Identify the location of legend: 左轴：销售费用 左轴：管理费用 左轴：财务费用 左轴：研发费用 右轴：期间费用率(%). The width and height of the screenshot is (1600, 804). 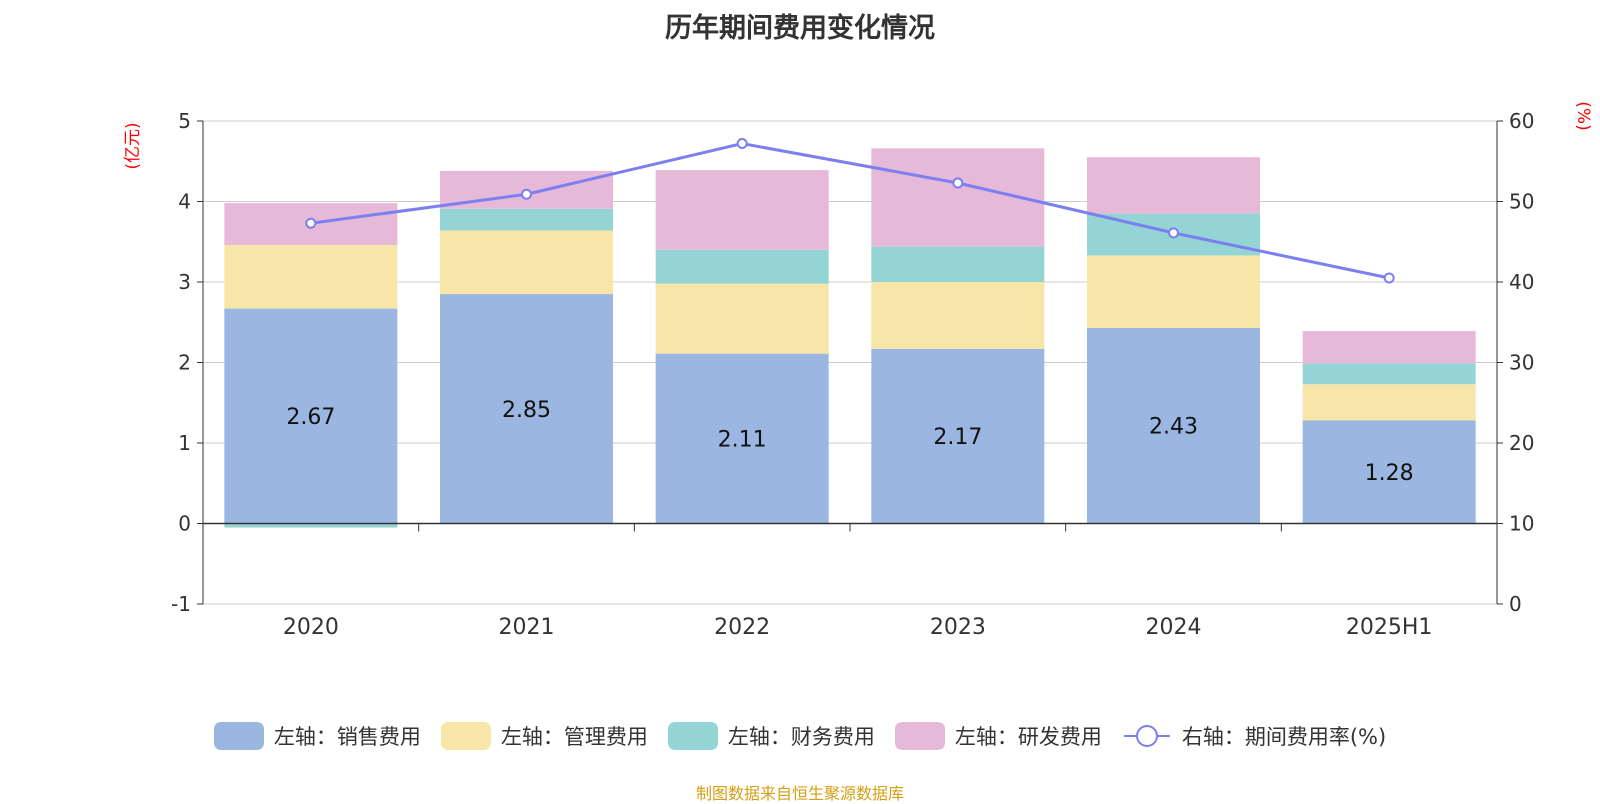
(800, 736).